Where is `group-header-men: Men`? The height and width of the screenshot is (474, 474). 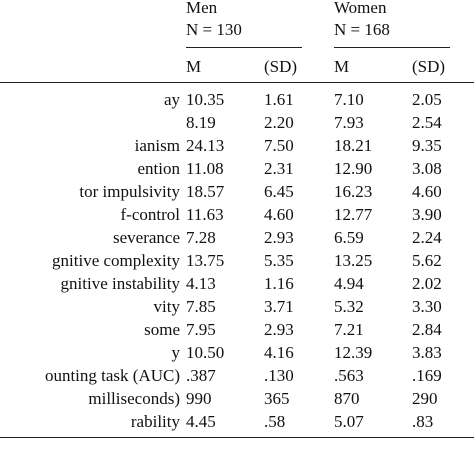
group-header-men: Men is located at coordinates (202, 8).